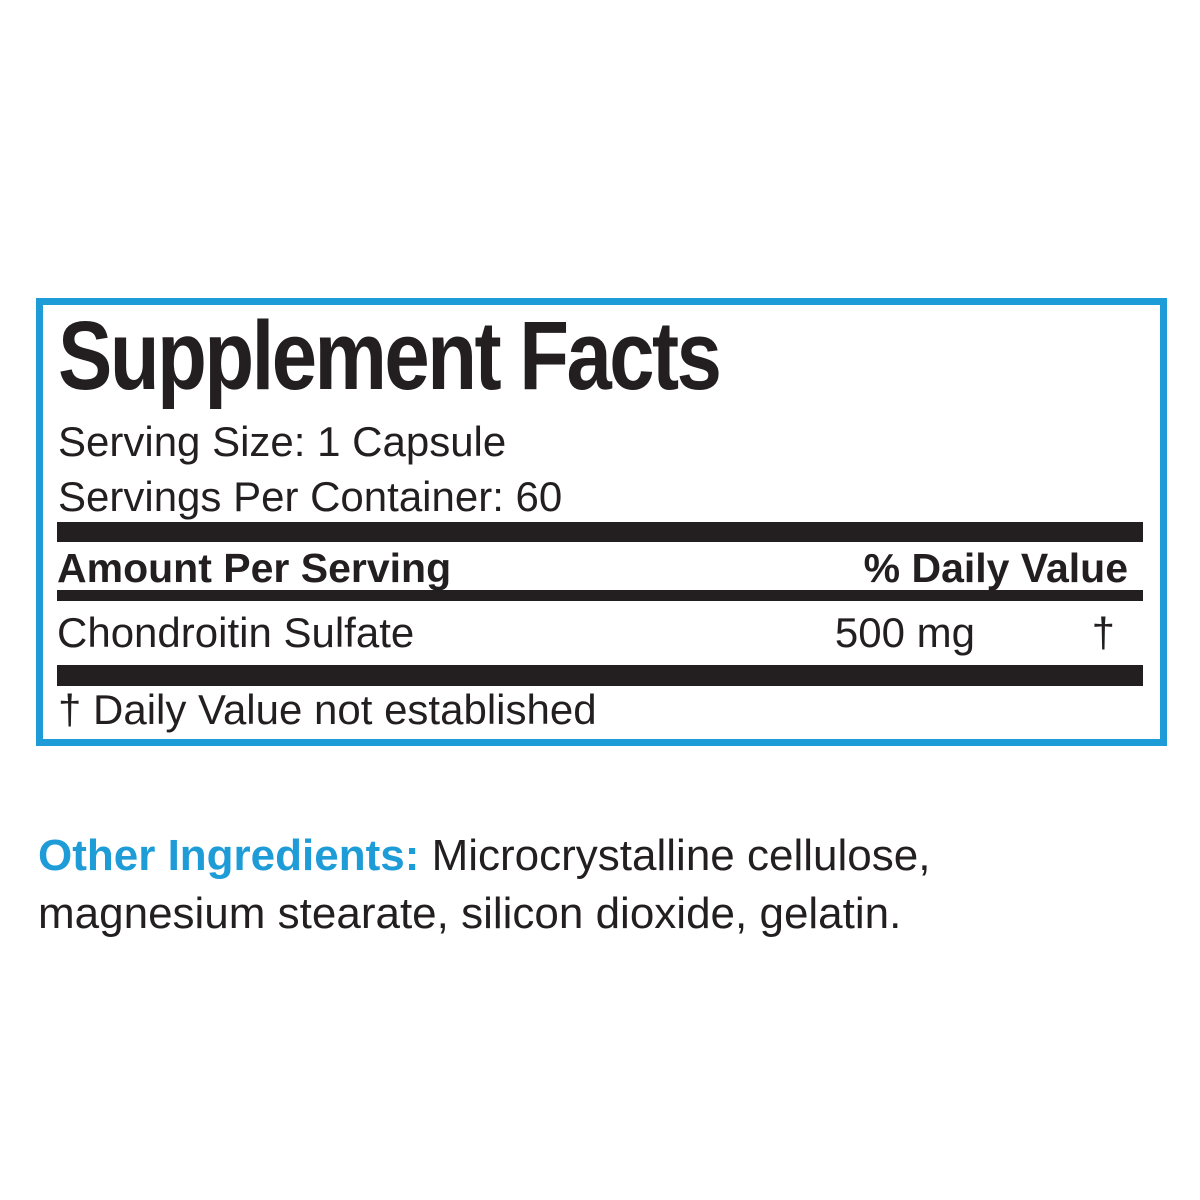 The width and height of the screenshot is (1200, 1200). I want to click on divider-medium, so click(600, 595).